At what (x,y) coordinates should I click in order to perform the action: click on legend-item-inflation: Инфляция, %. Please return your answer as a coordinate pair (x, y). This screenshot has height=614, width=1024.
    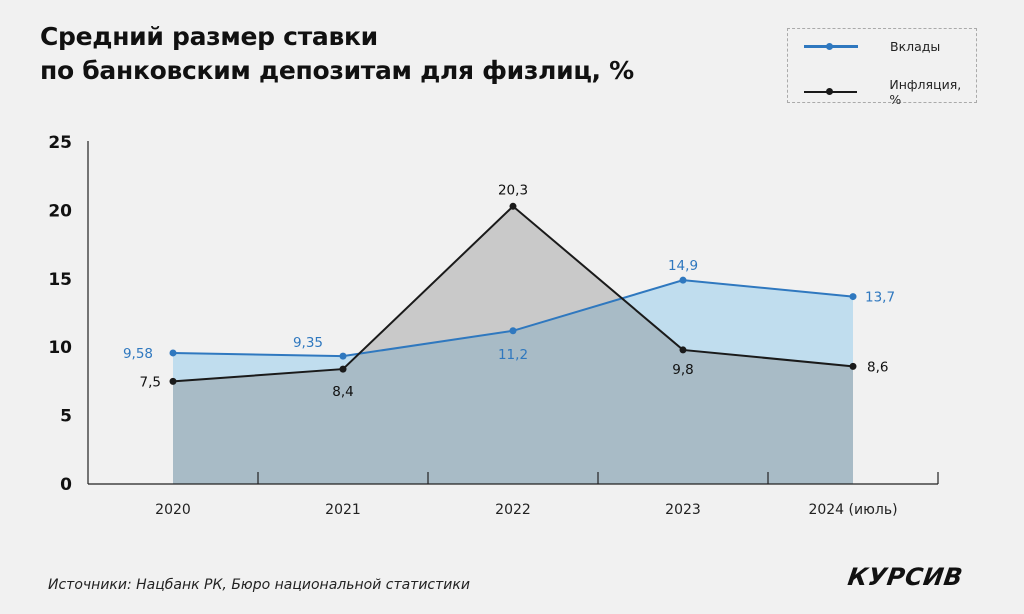
    Looking at the image, I should click on (882, 92).